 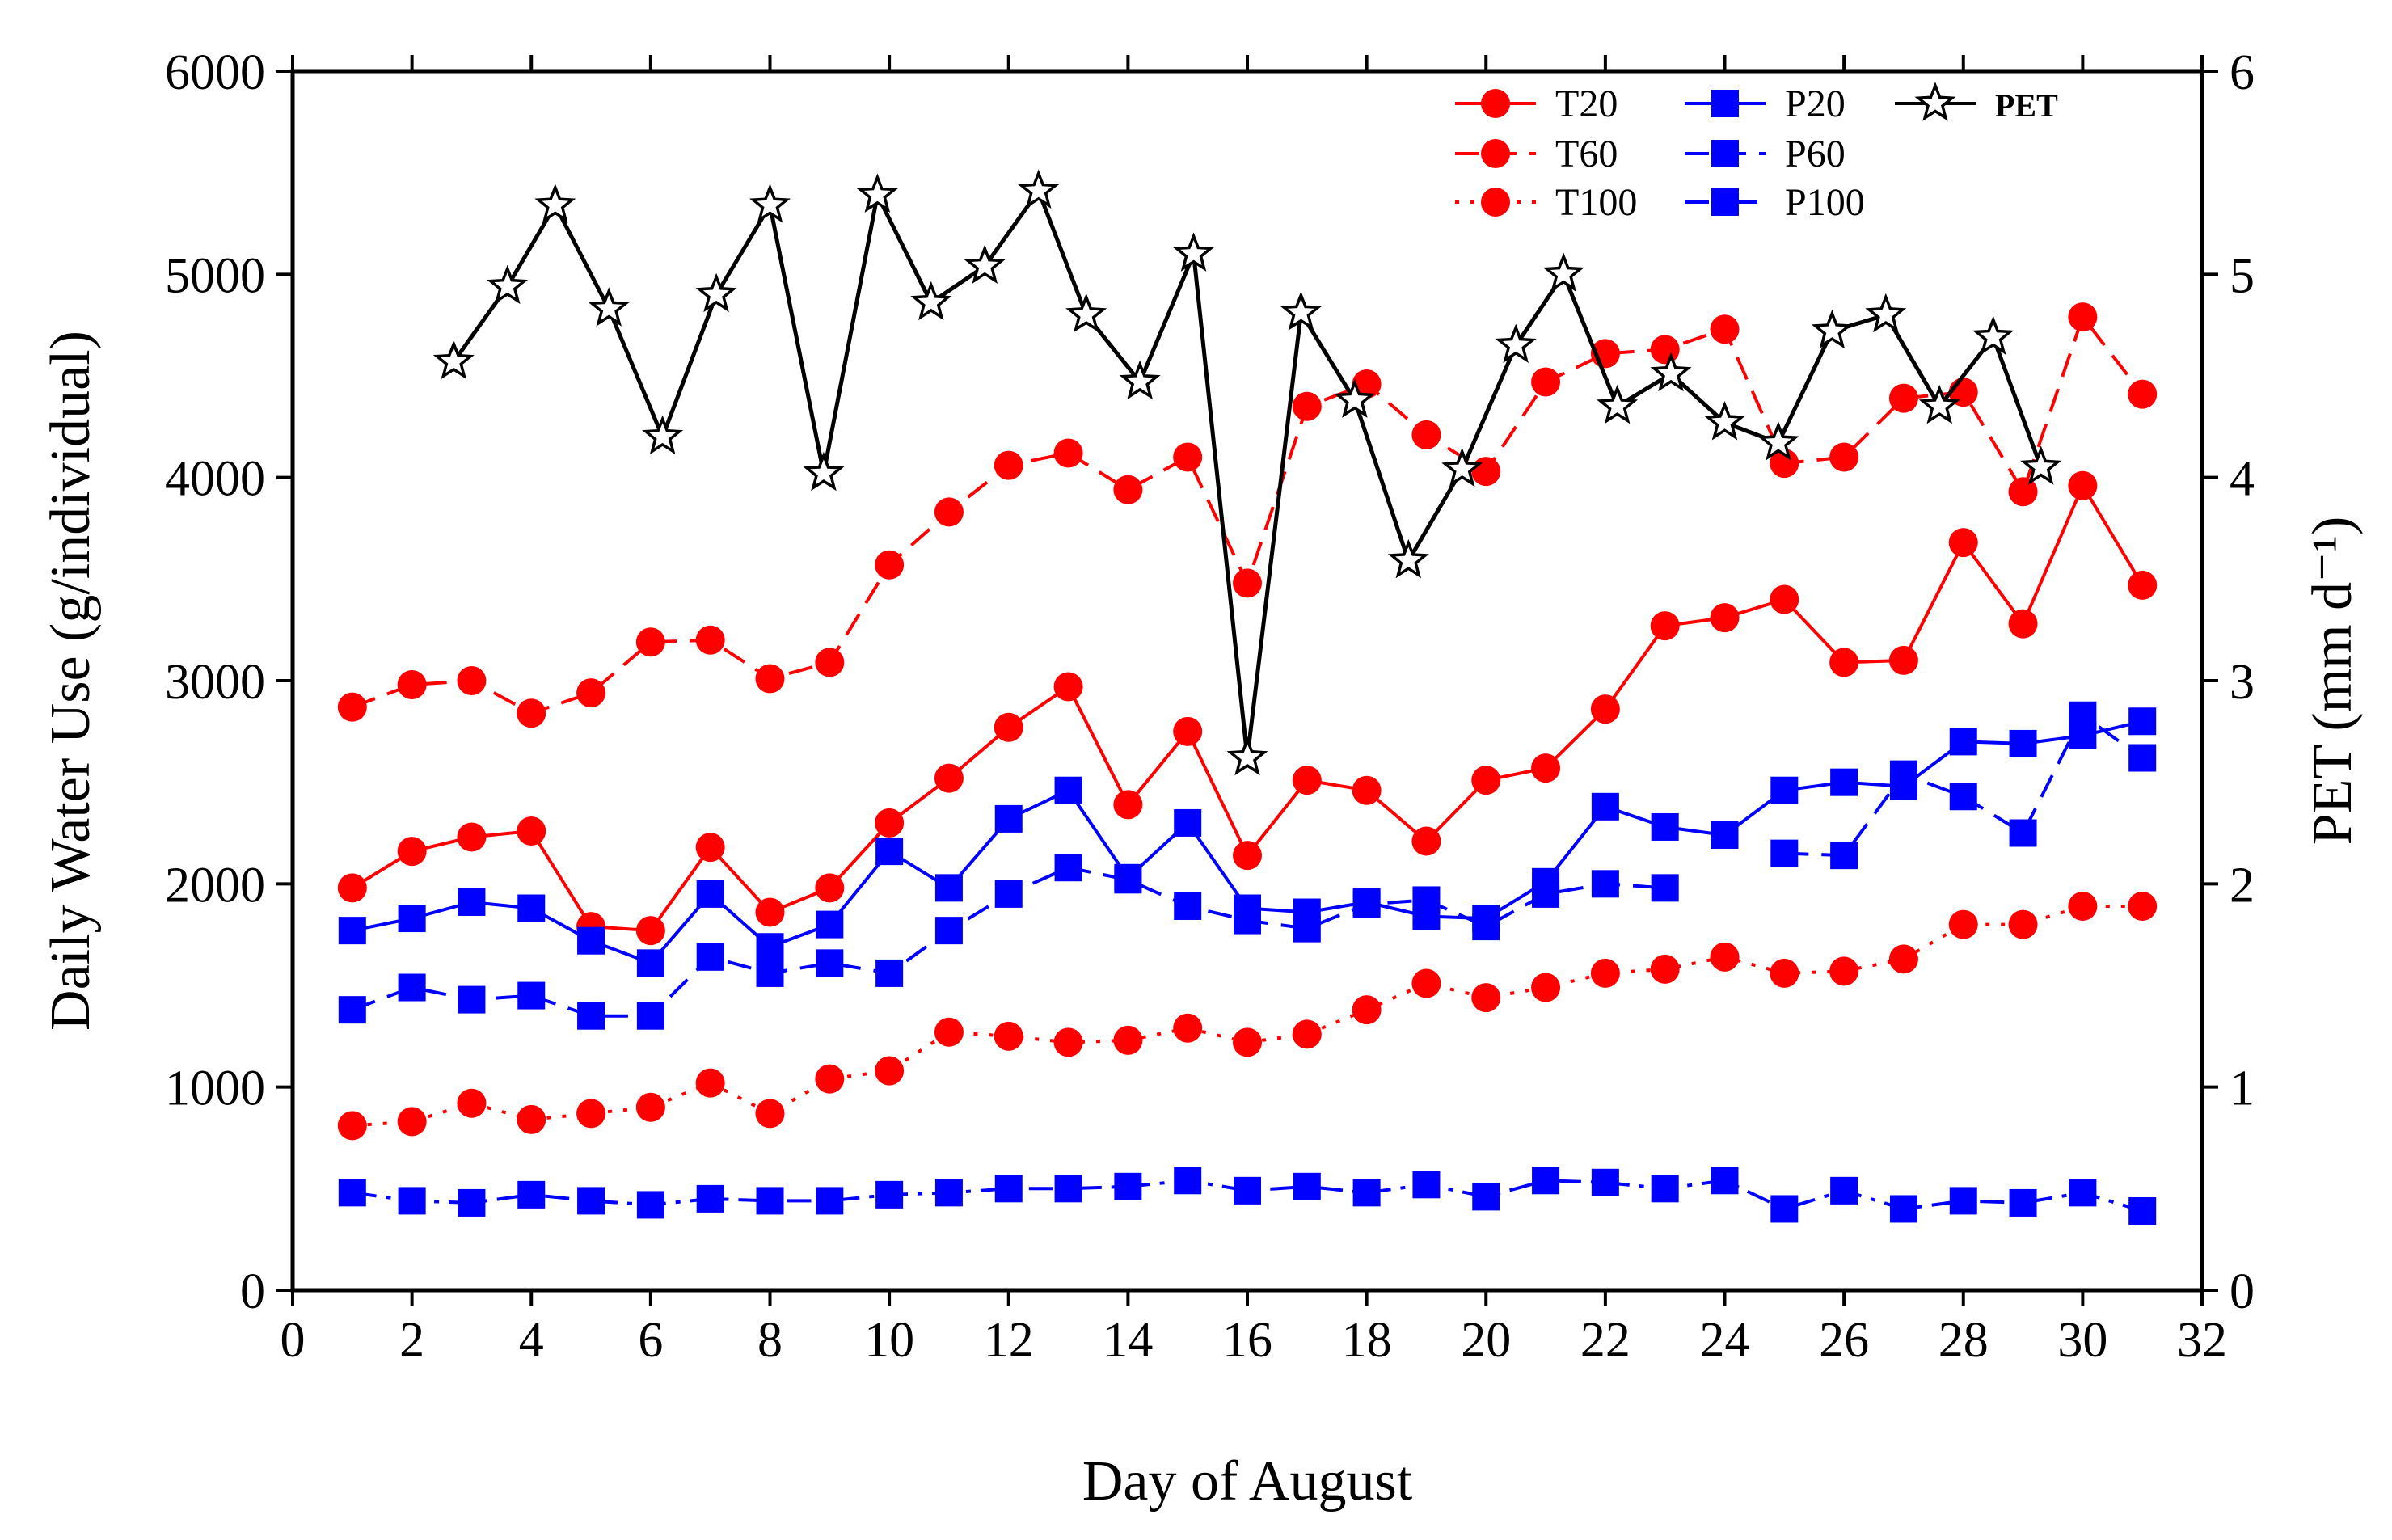 I want to click on x-tick-label: 12, so click(x=1009, y=1341).